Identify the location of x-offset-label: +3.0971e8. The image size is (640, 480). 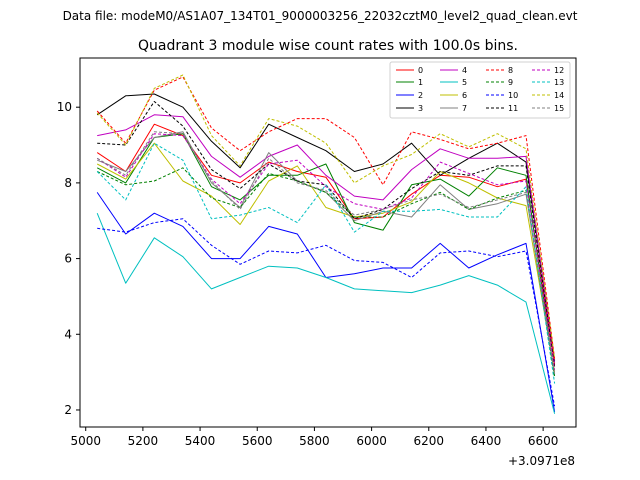
(541, 461).